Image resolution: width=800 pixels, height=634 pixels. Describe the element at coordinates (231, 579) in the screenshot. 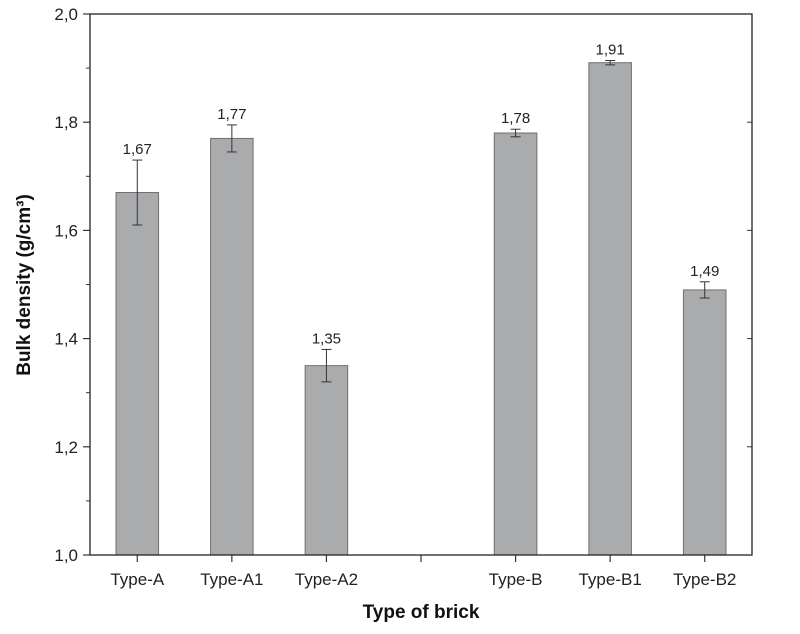

I see `x-tick-label: Type-A1` at that location.